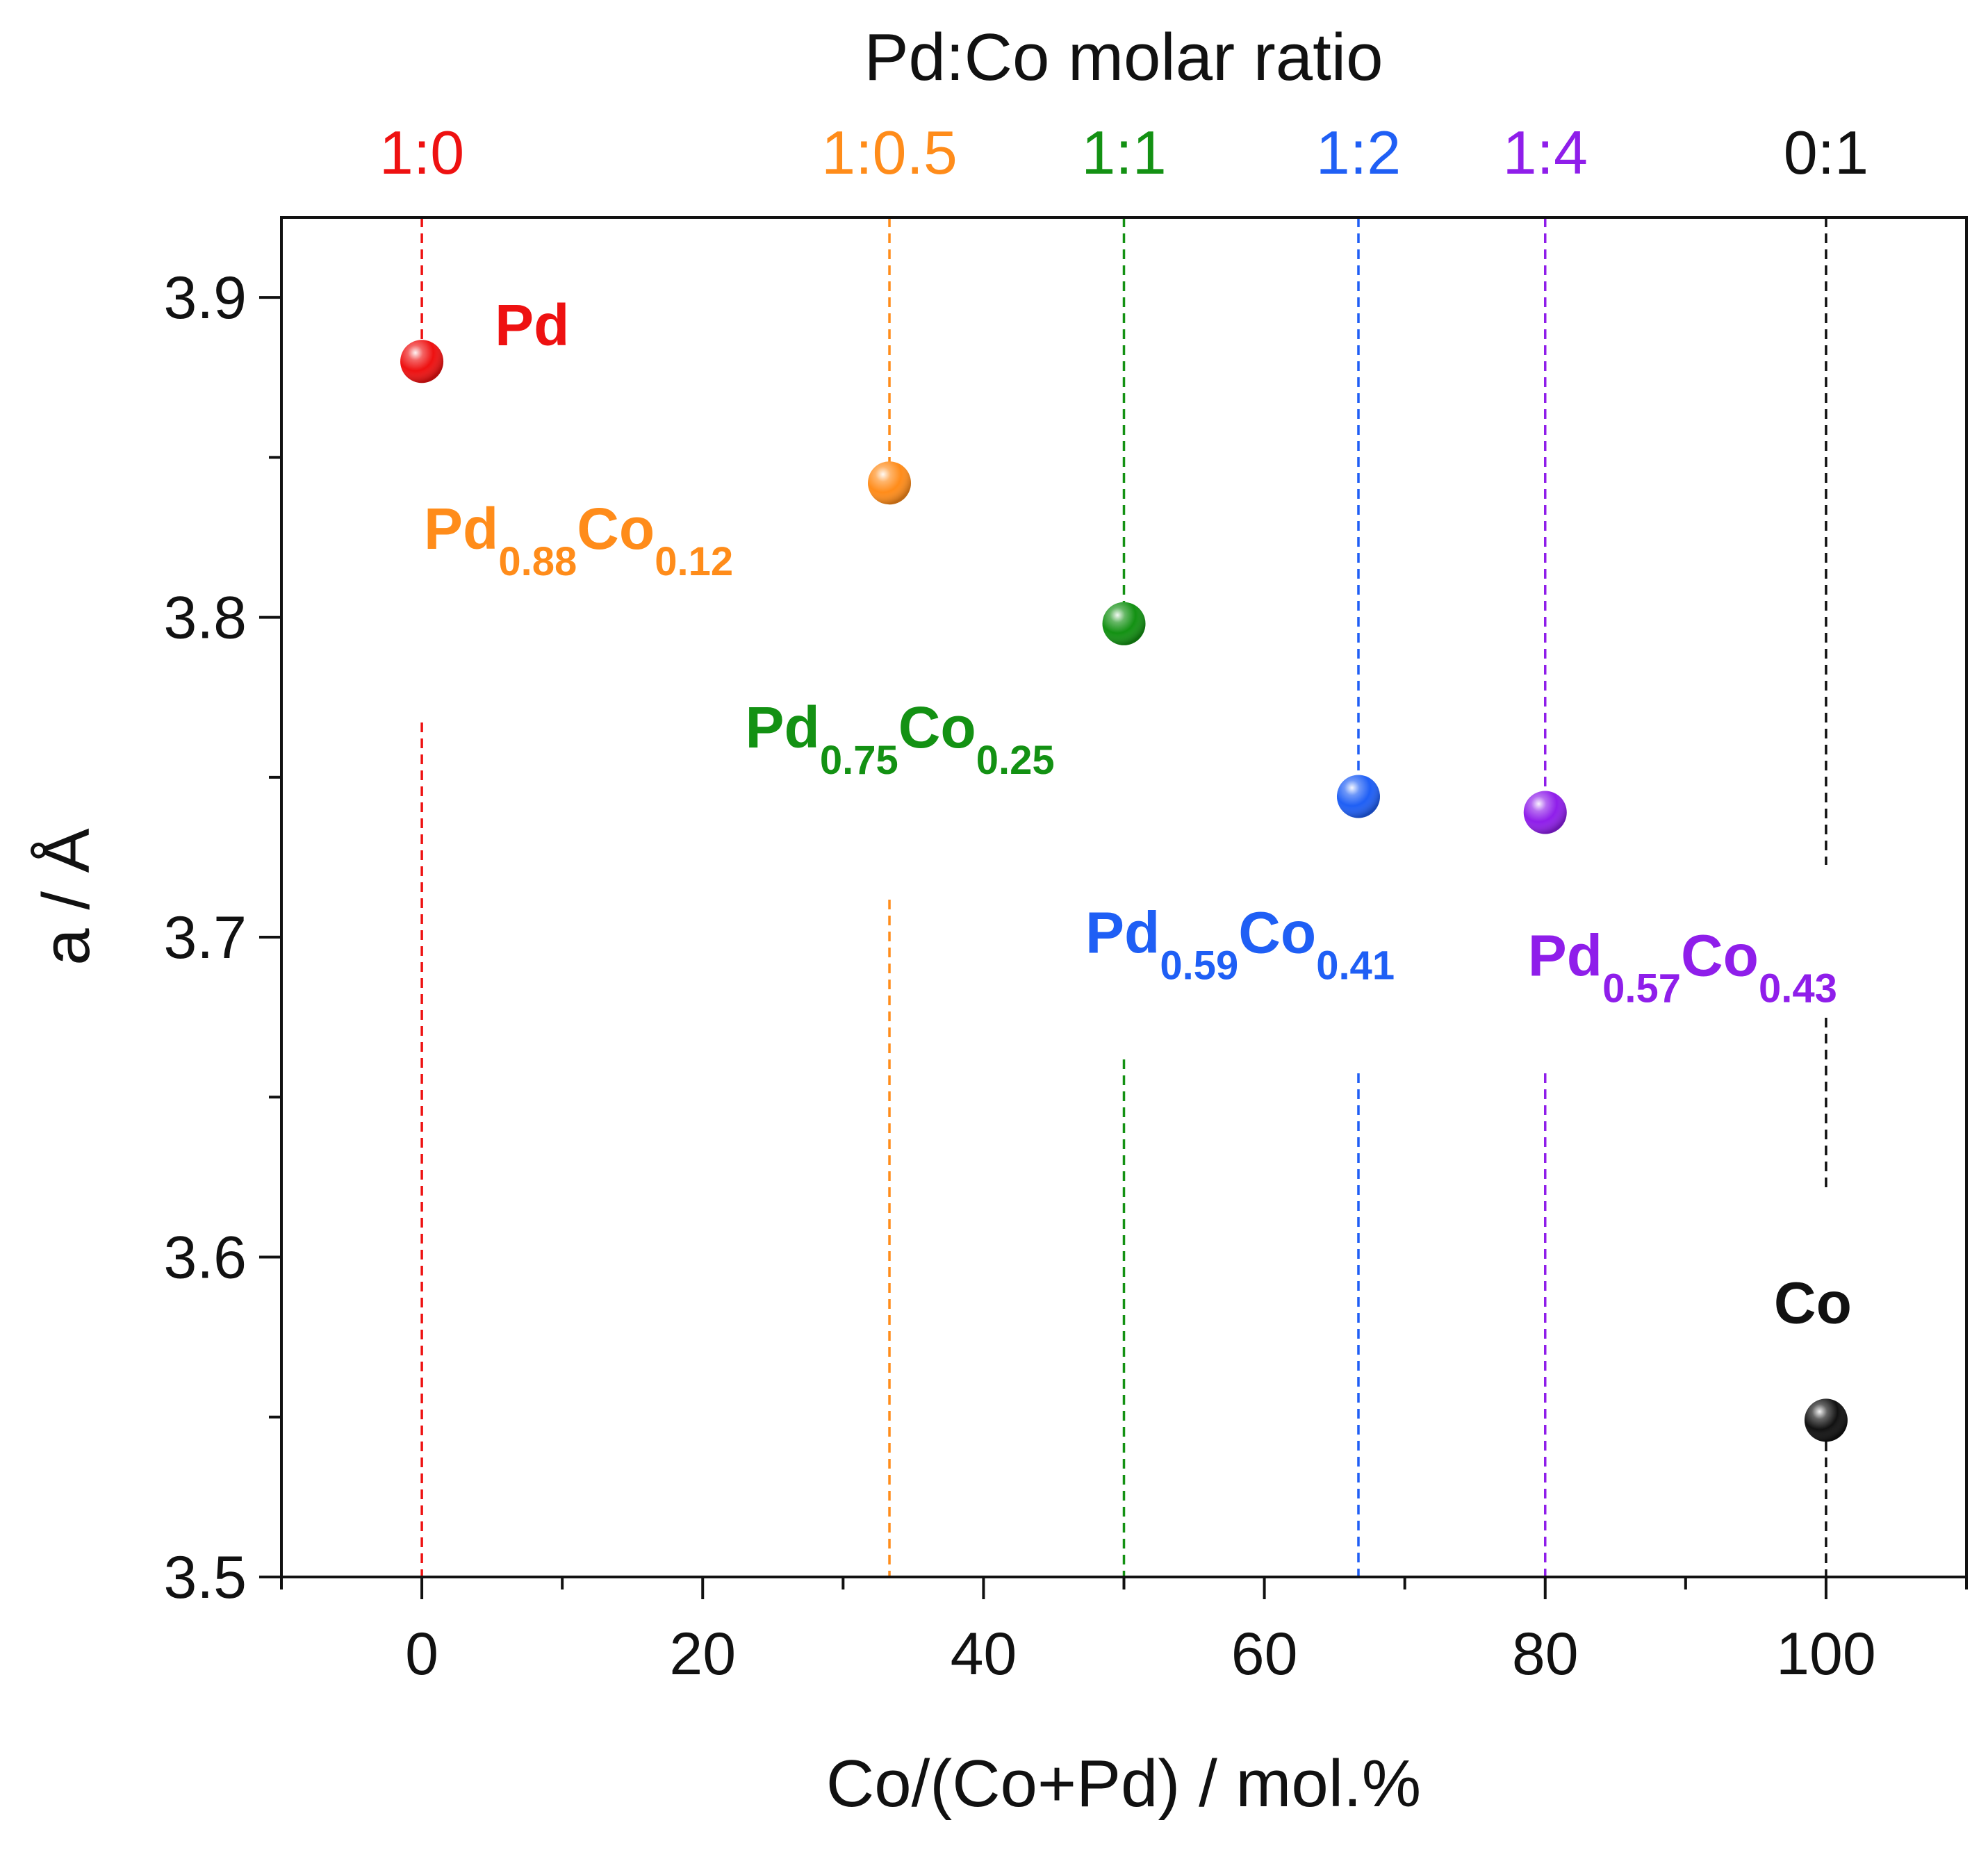 The image size is (1988, 1850). Describe the element at coordinates (1798, 988) in the screenshot. I see `sample-label-4-sub2: 0.43` at that location.